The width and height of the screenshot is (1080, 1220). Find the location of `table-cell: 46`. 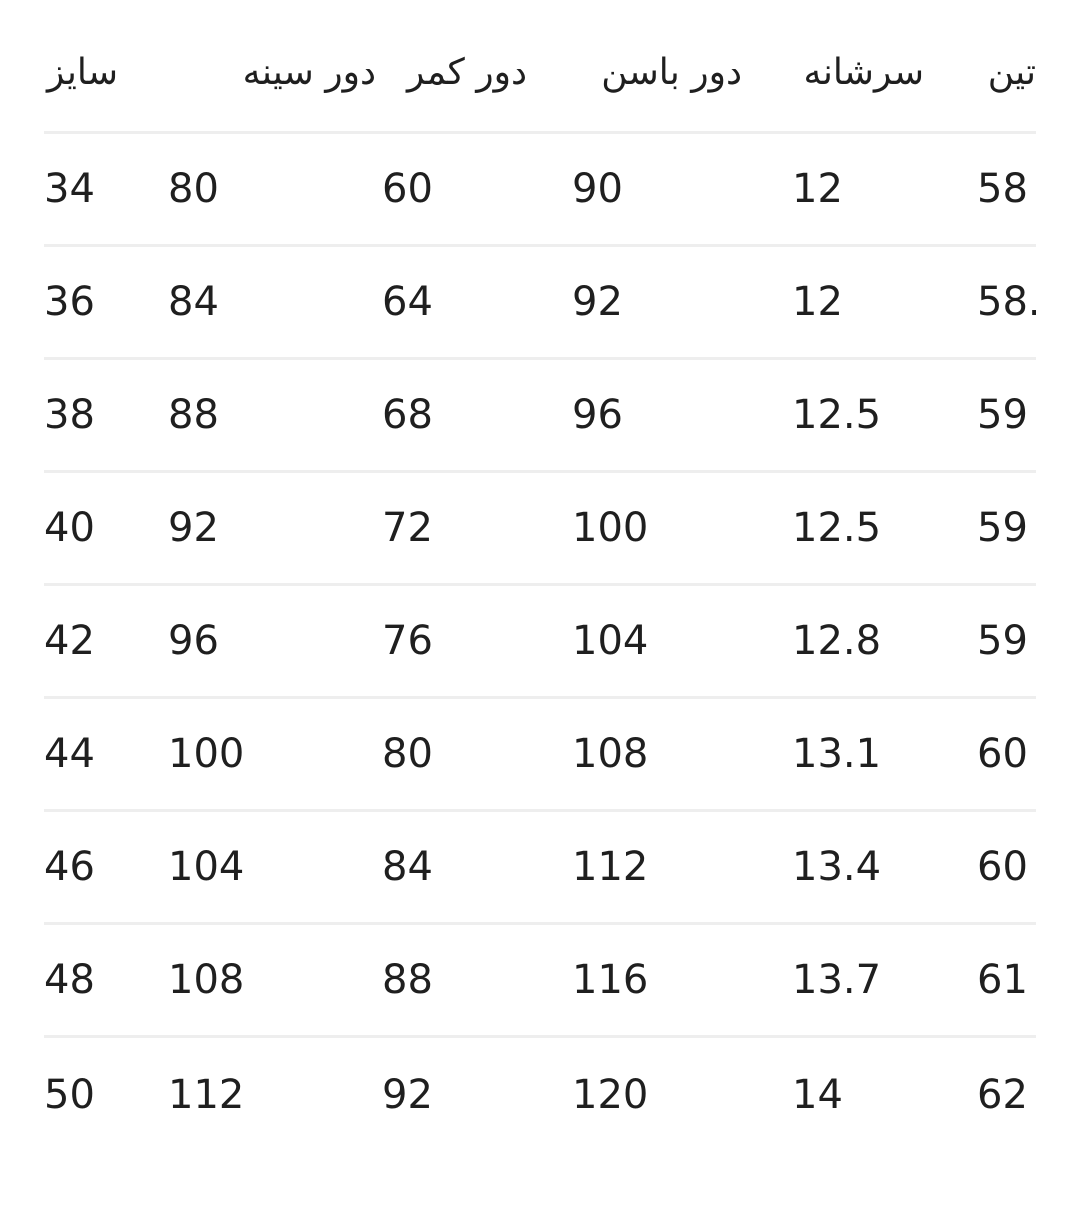

table-cell: 46 is located at coordinates (69, 867).